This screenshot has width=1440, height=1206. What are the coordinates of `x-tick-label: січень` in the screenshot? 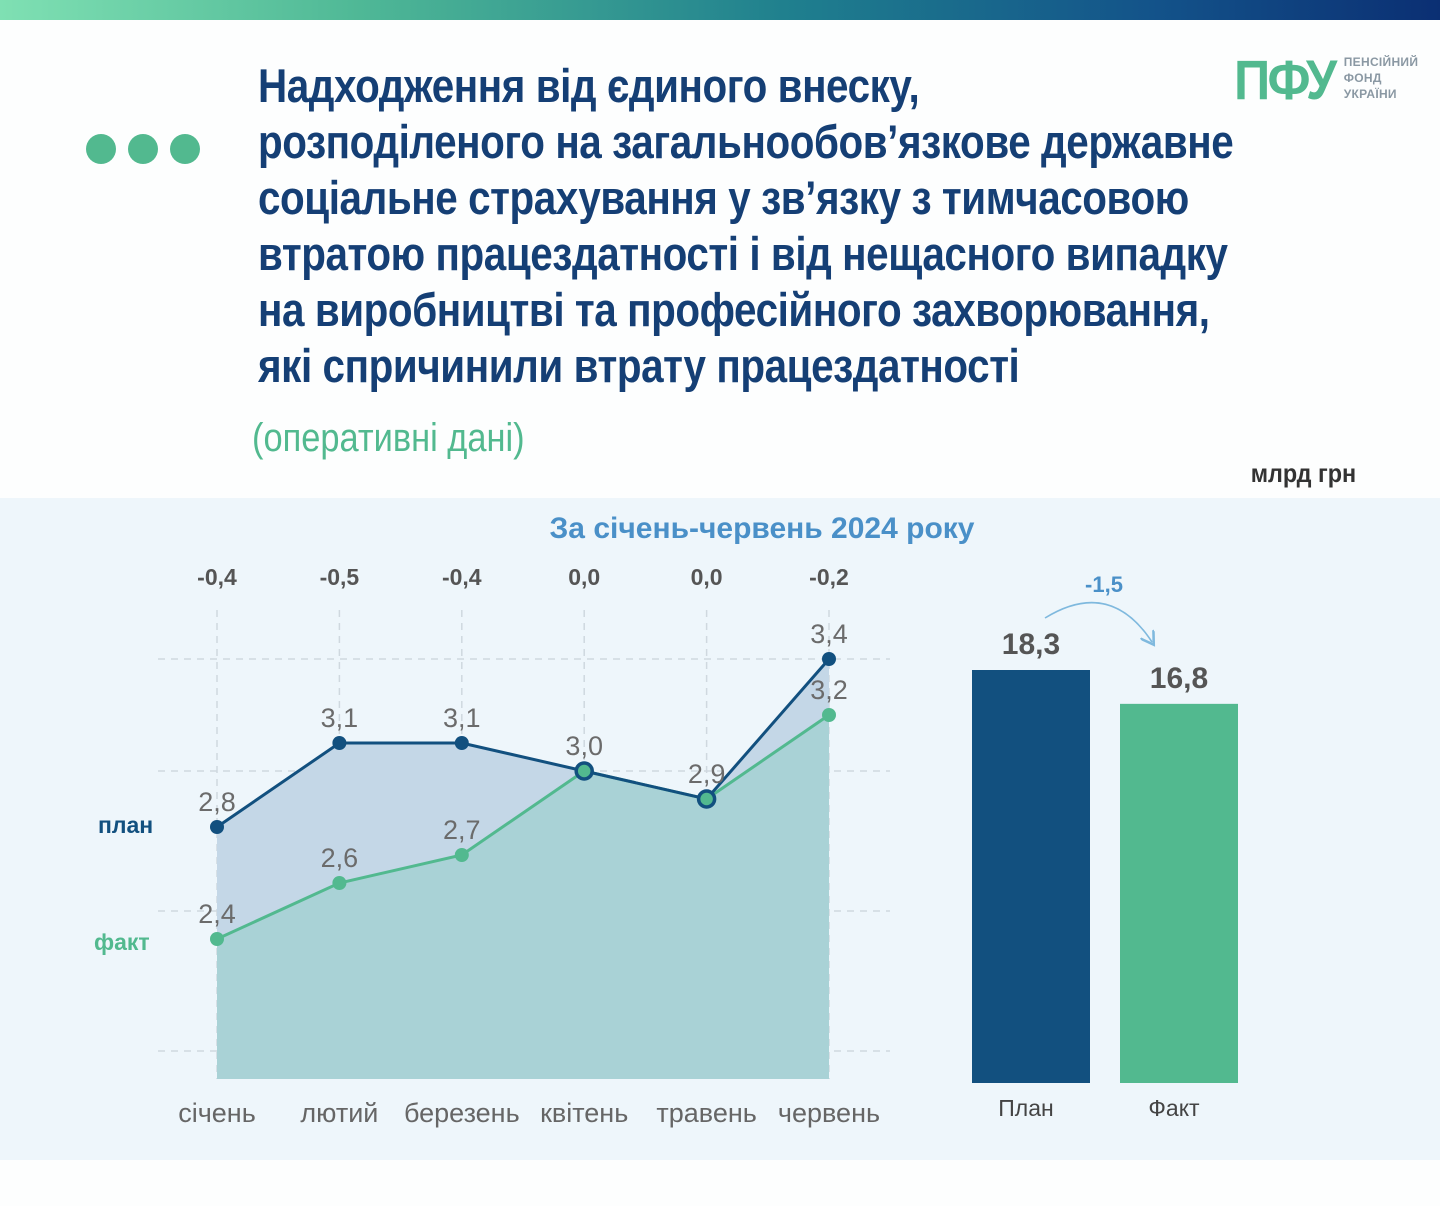 It's located at (217, 1113).